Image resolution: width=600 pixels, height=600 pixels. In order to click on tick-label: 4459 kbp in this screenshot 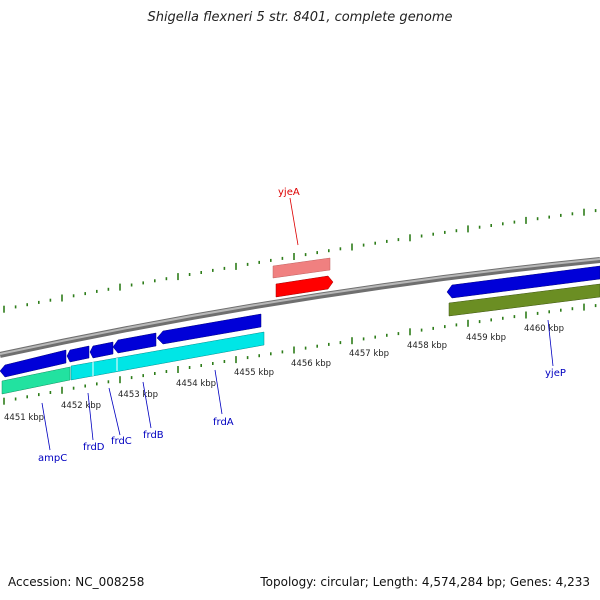, I will do `click(486, 338)`.